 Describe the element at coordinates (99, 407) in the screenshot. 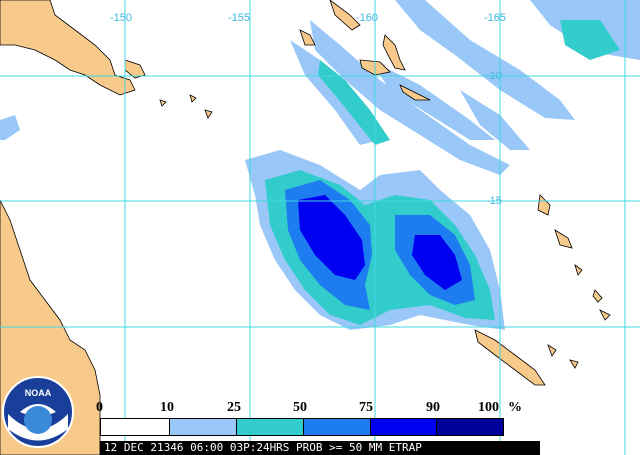

I see `legend-tick: 0` at that location.